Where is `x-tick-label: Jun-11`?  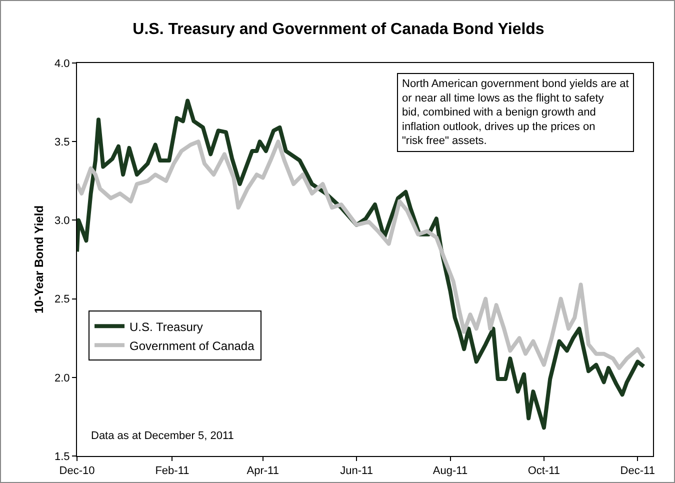
x-tick-label: Jun-11 is located at coordinates (356, 471).